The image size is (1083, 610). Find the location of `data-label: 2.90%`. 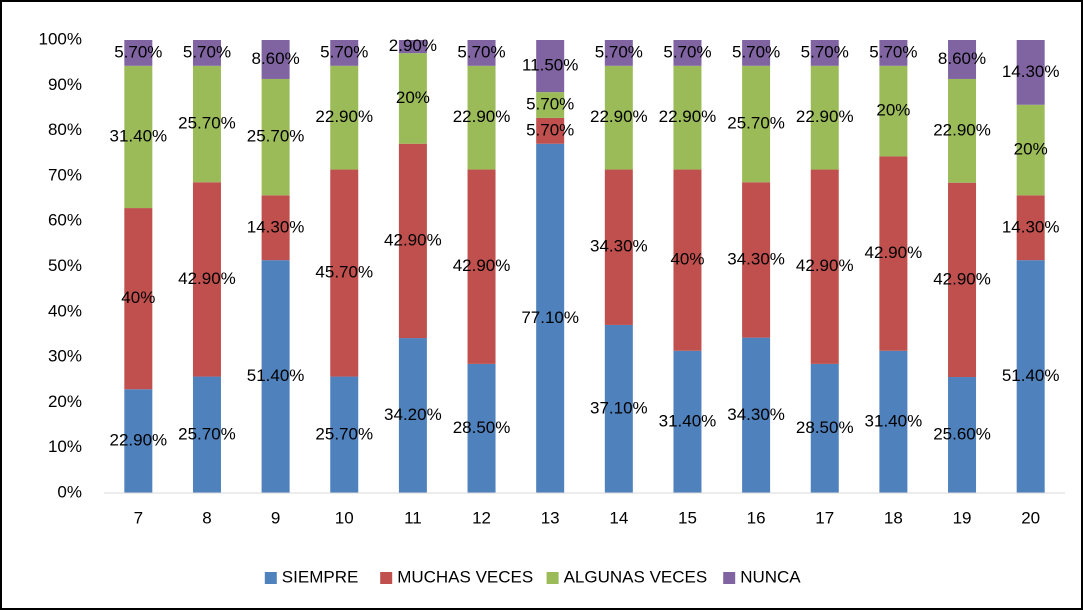

data-label: 2.90% is located at coordinates (413, 45).